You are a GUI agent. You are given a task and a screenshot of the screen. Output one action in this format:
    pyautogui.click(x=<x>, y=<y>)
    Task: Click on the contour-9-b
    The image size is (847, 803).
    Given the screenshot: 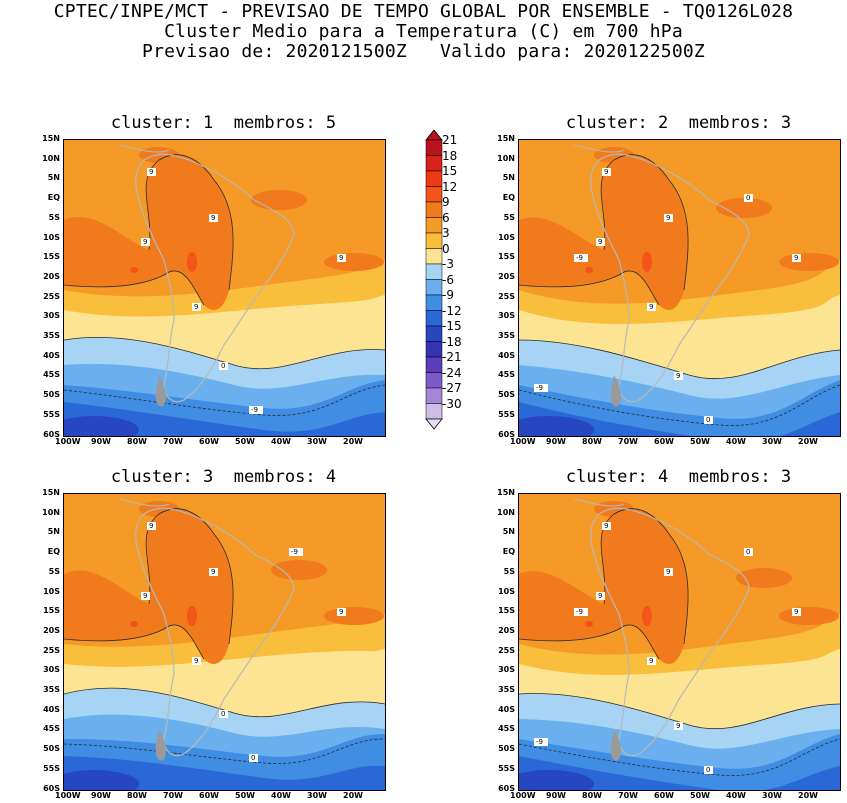 What is the action you would take?
    pyautogui.click(x=189, y=576)
    